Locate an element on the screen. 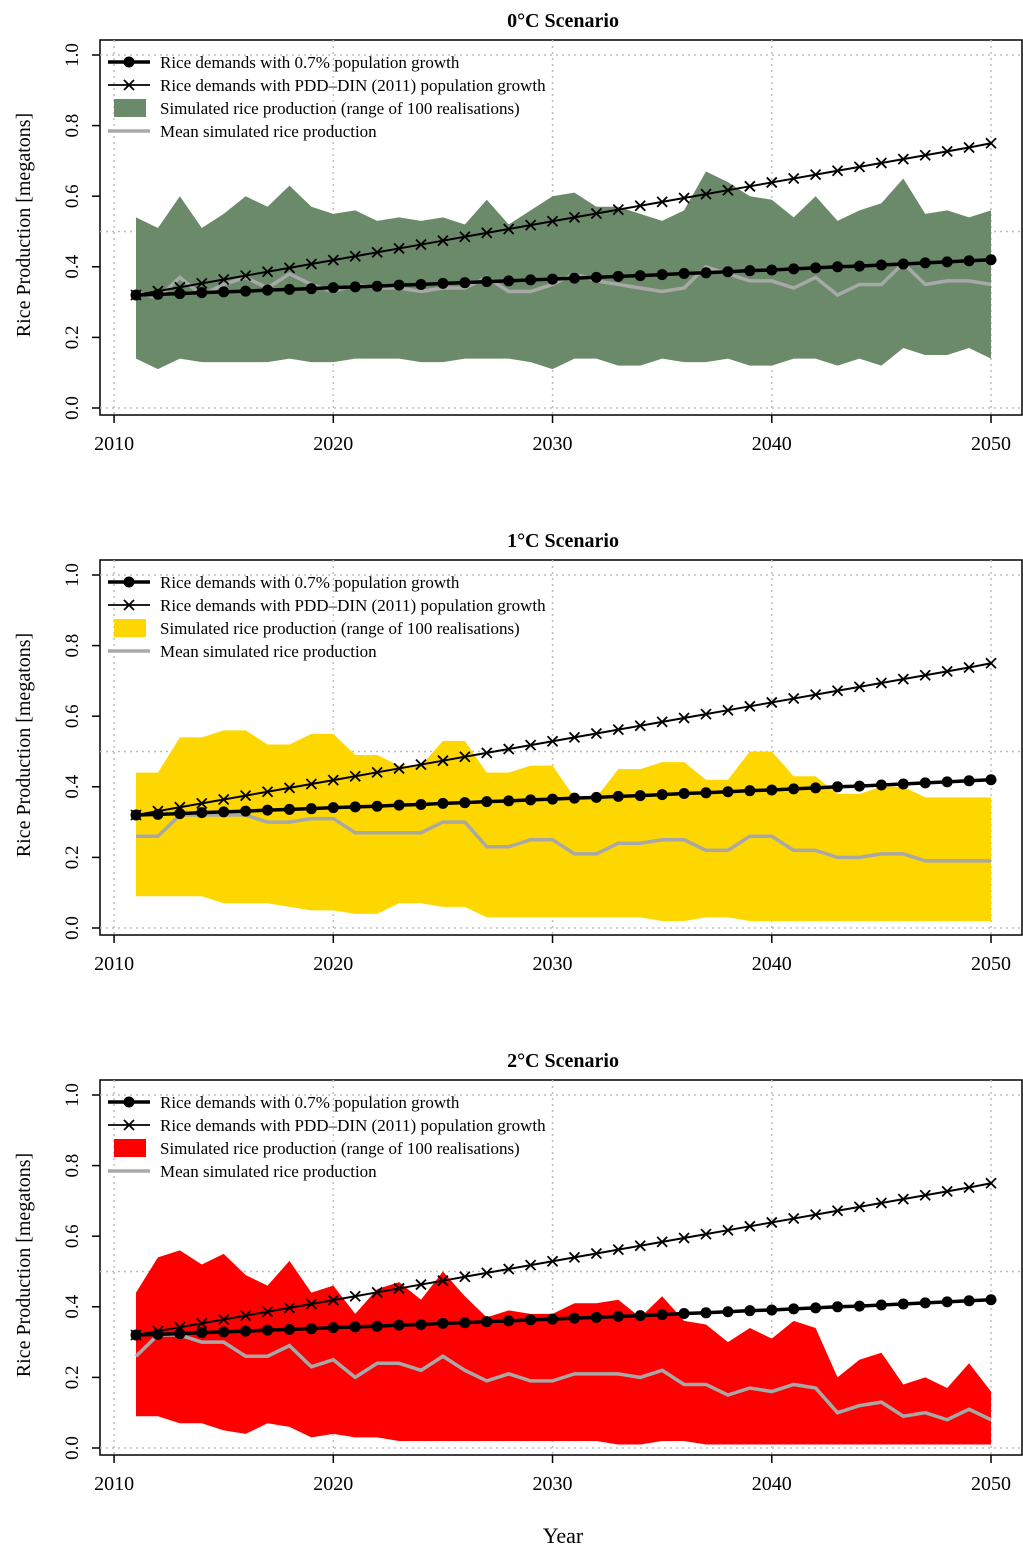 This screenshot has width=1023, height=1551. x-tick-label: 2010 is located at coordinates (114, 964).